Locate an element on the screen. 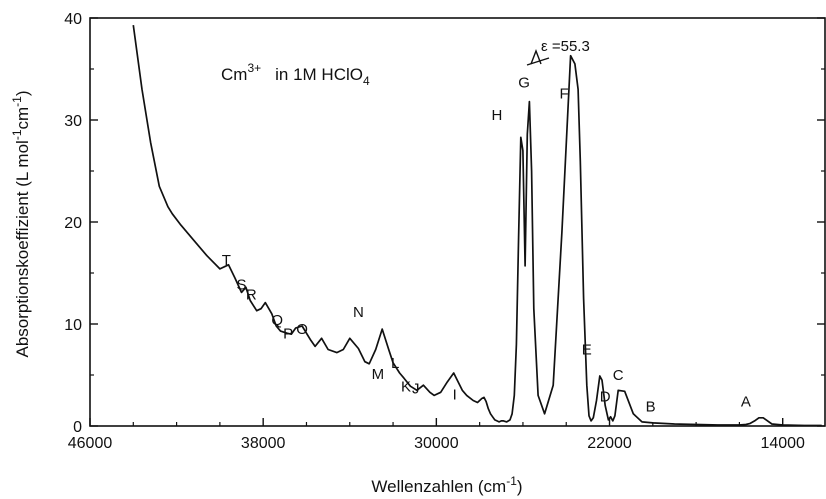 This screenshot has height=499, width=826. peak-label-b: B is located at coordinates (651, 407).